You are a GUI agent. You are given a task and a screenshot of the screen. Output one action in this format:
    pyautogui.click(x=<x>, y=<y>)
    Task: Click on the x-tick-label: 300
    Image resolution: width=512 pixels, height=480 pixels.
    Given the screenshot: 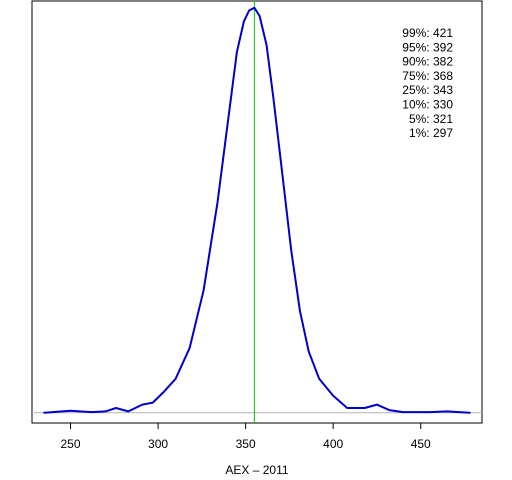 What is the action you would take?
    pyautogui.click(x=158, y=444)
    